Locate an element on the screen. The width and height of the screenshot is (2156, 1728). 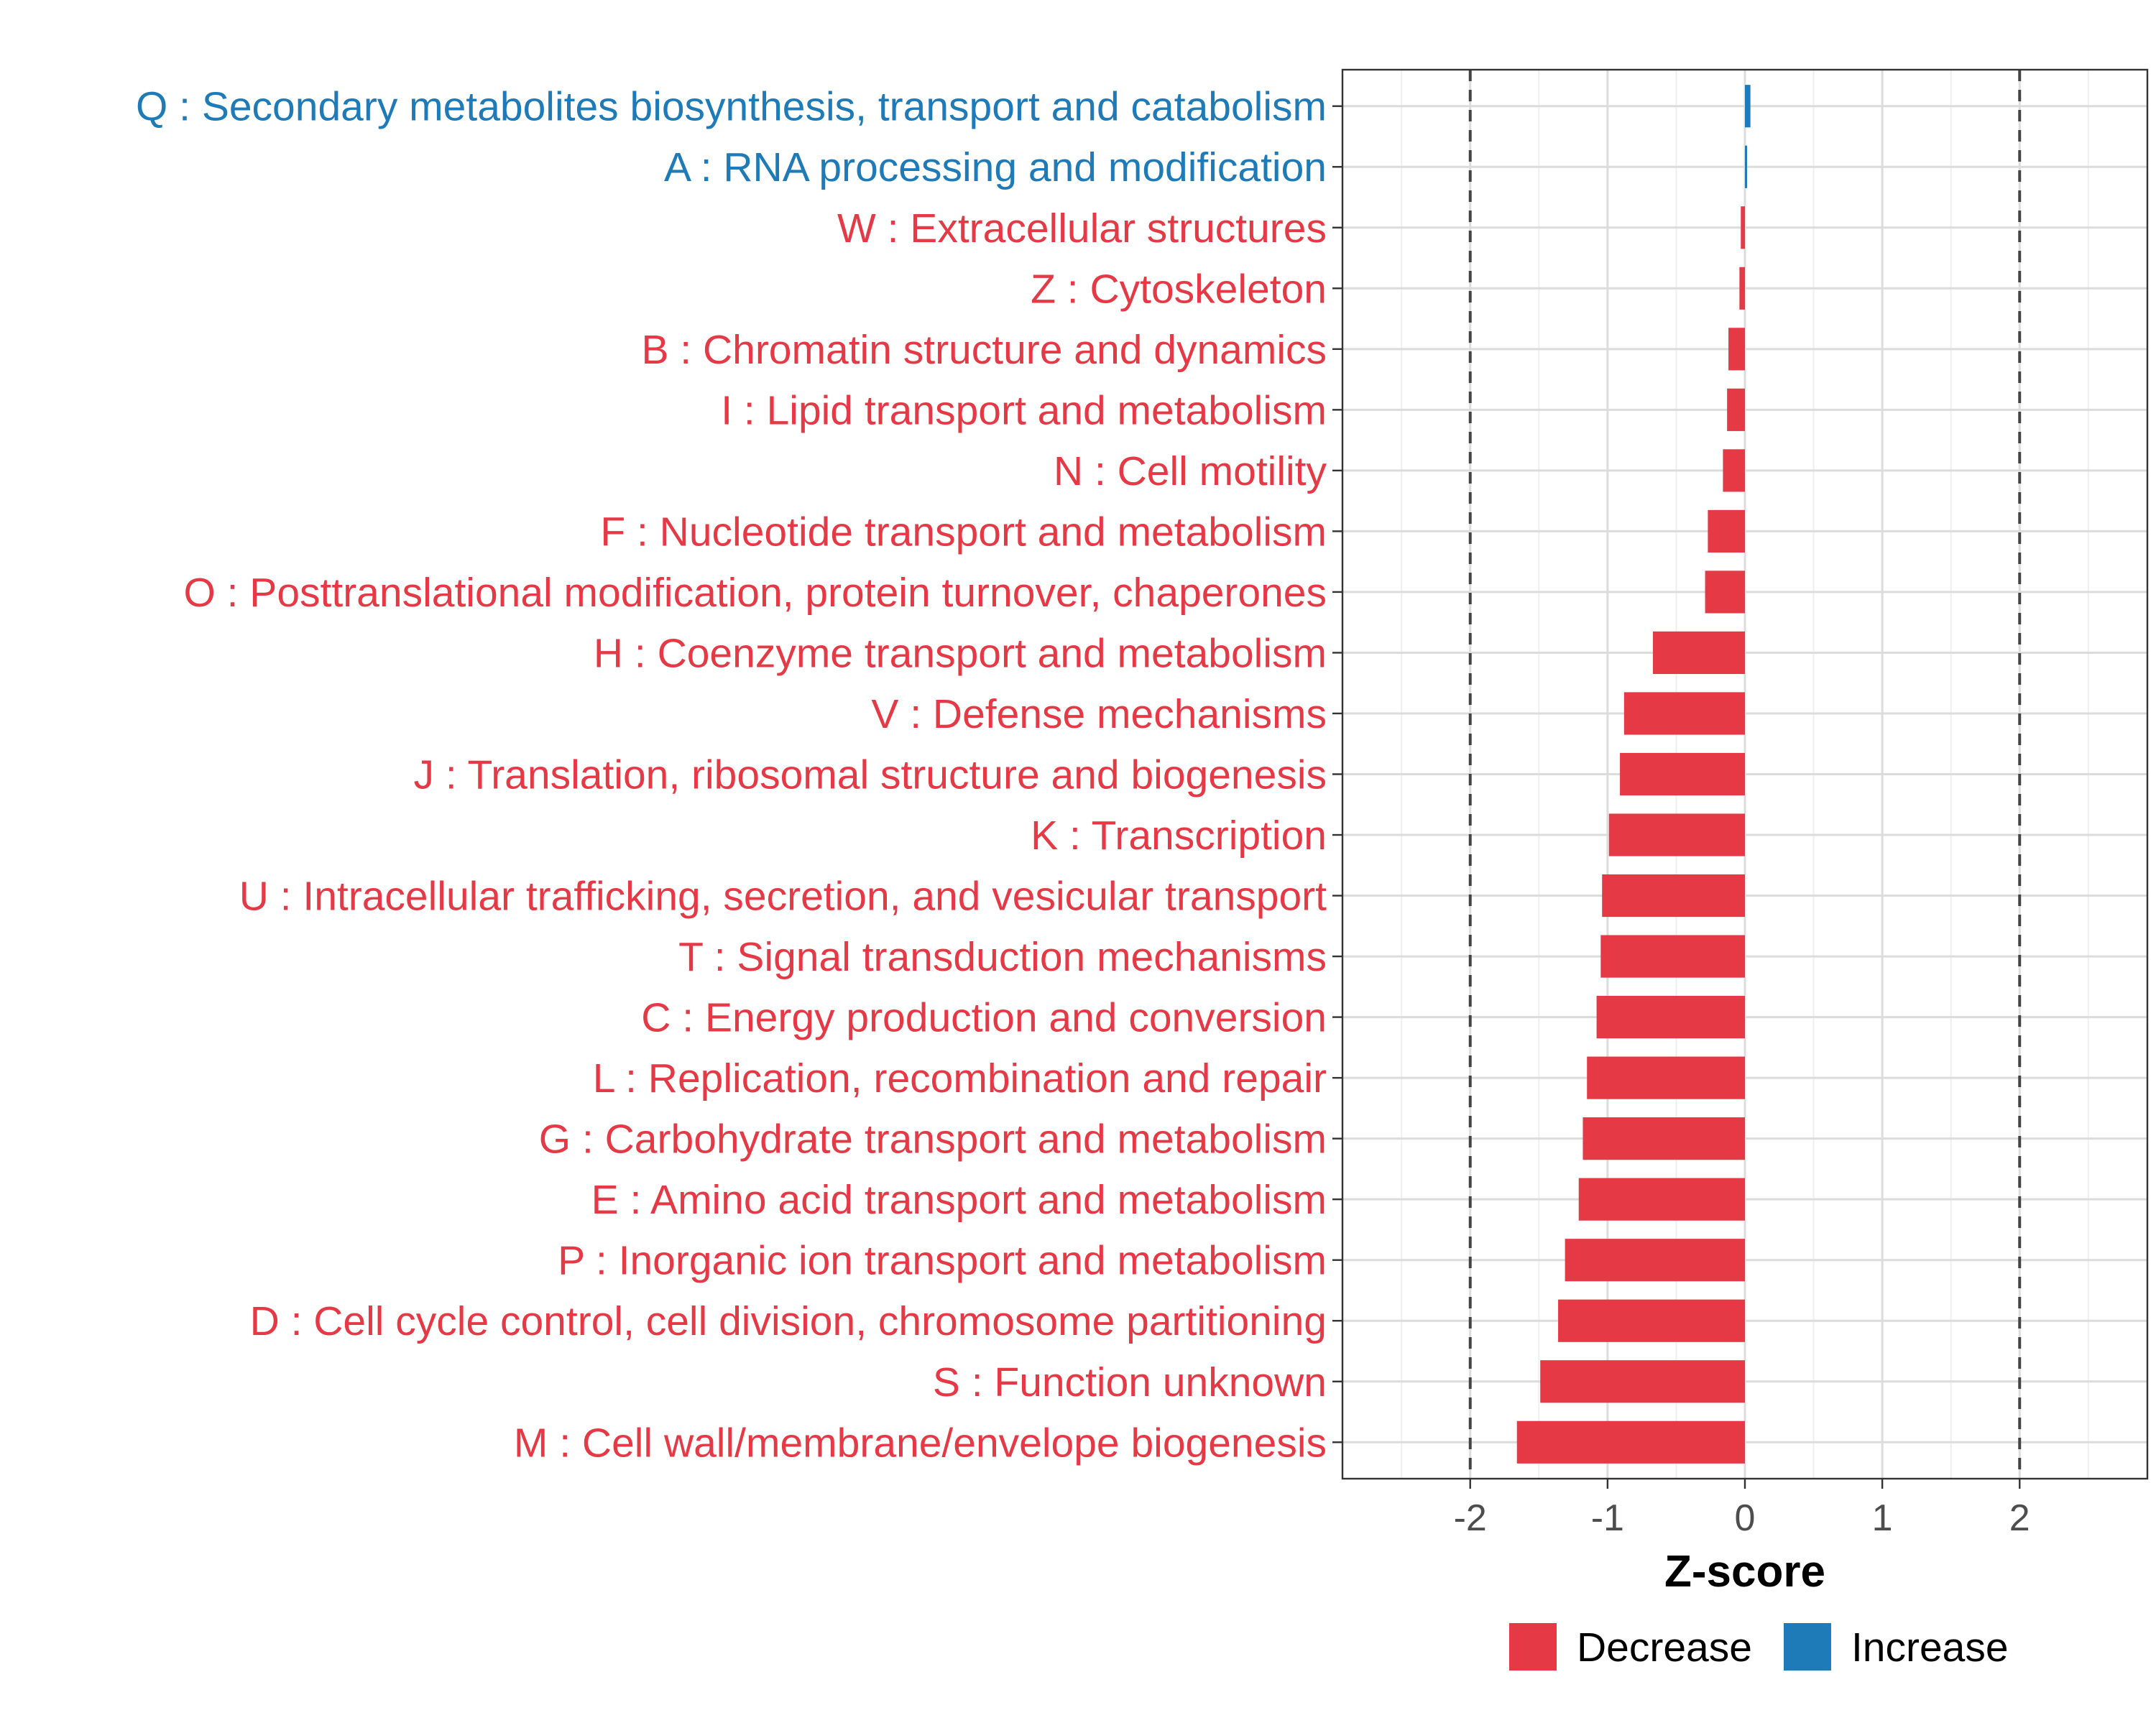
x-axis-tick-labels: -2 -1 0 1 2 is located at coordinates (1742, 1518).